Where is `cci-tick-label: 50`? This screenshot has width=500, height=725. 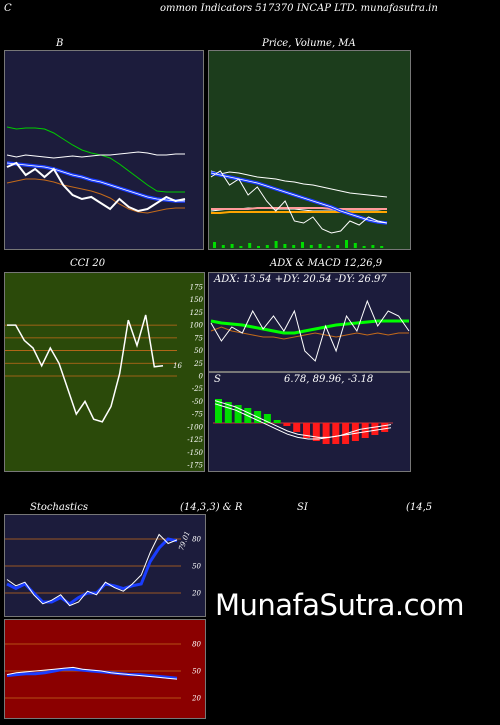 cci-tick-label: 50 is located at coordinates (198, 351).